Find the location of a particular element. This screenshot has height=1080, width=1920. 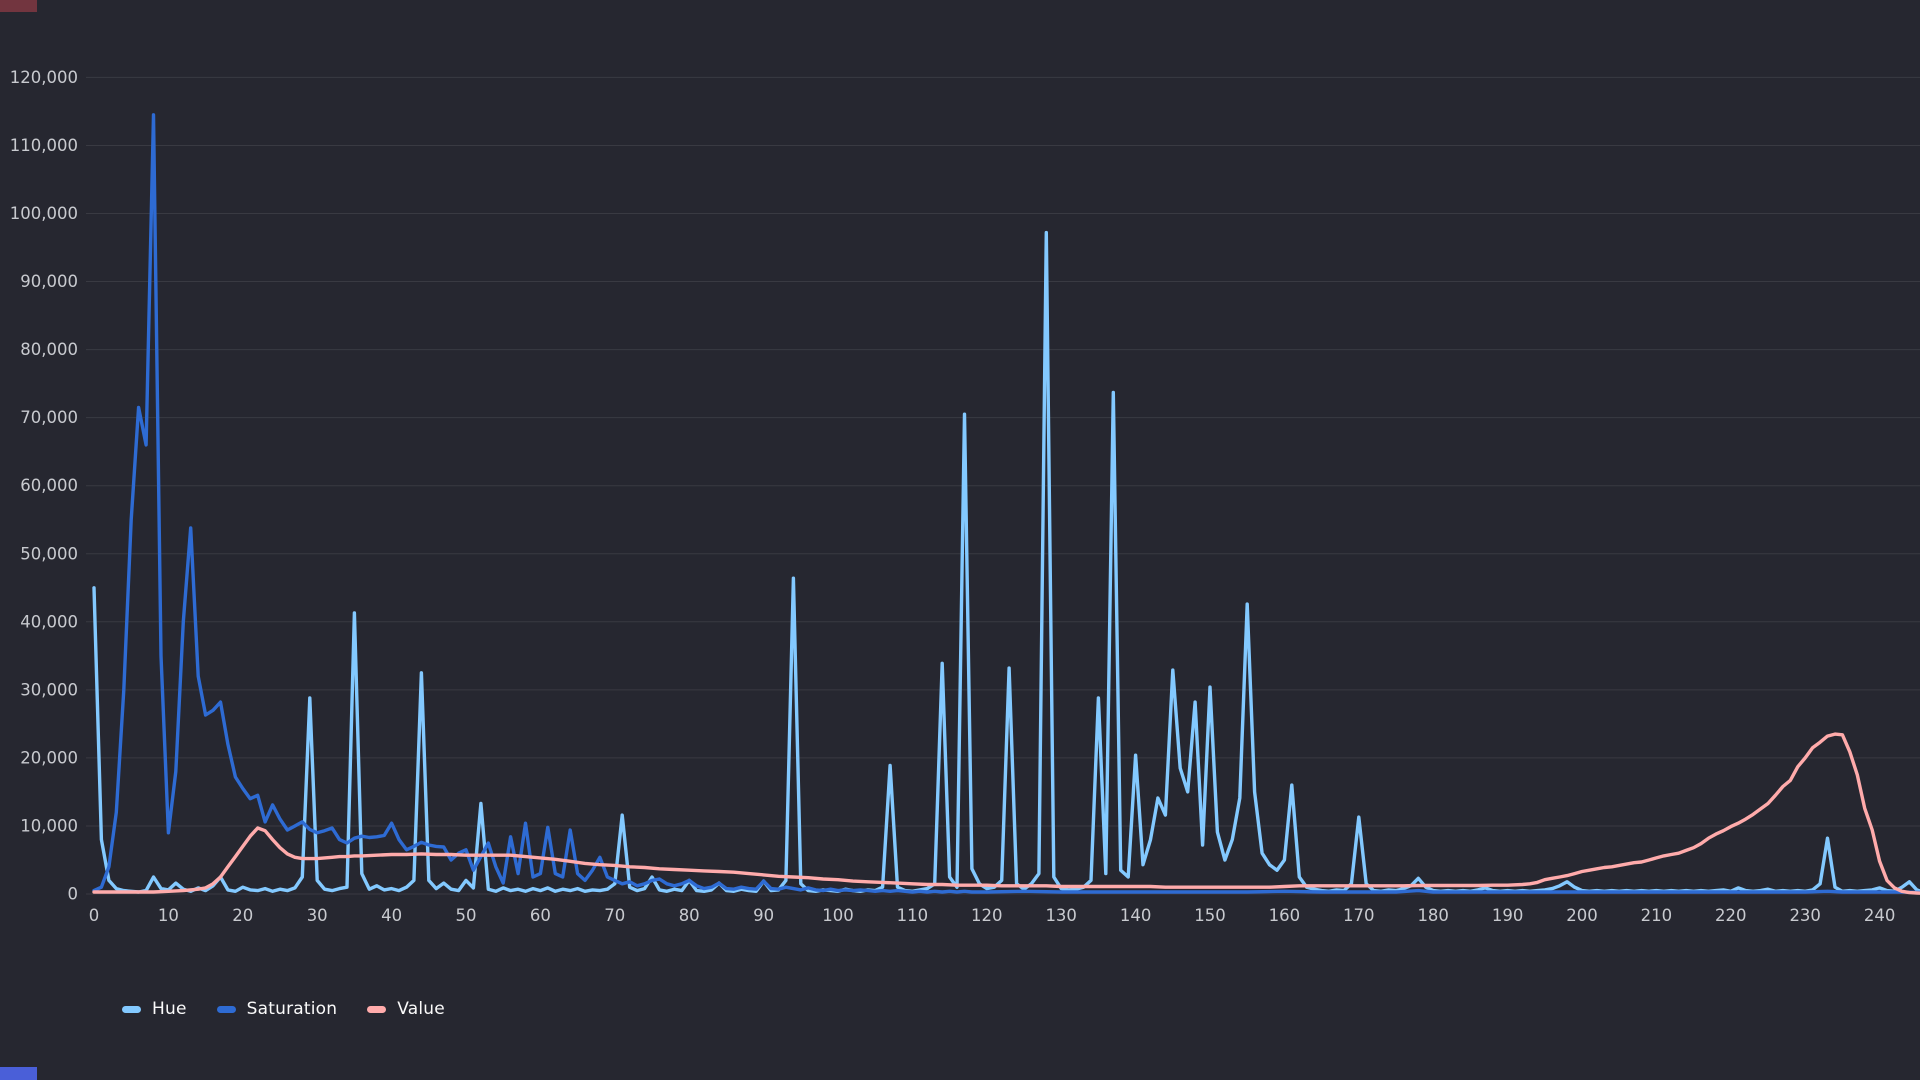

y-tick-label: 20,000 is located at coordinates (49, 757).